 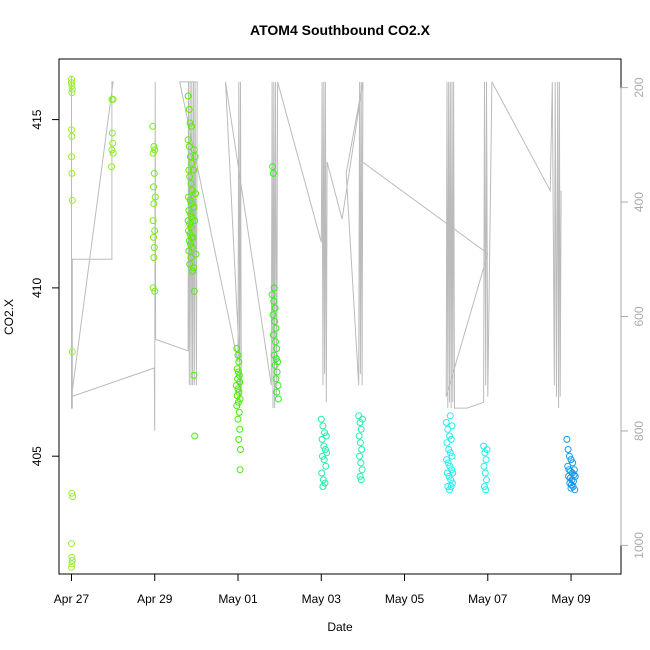 I want to click on x-tick-label-1: Apr 29, so click(x=155, y=599).